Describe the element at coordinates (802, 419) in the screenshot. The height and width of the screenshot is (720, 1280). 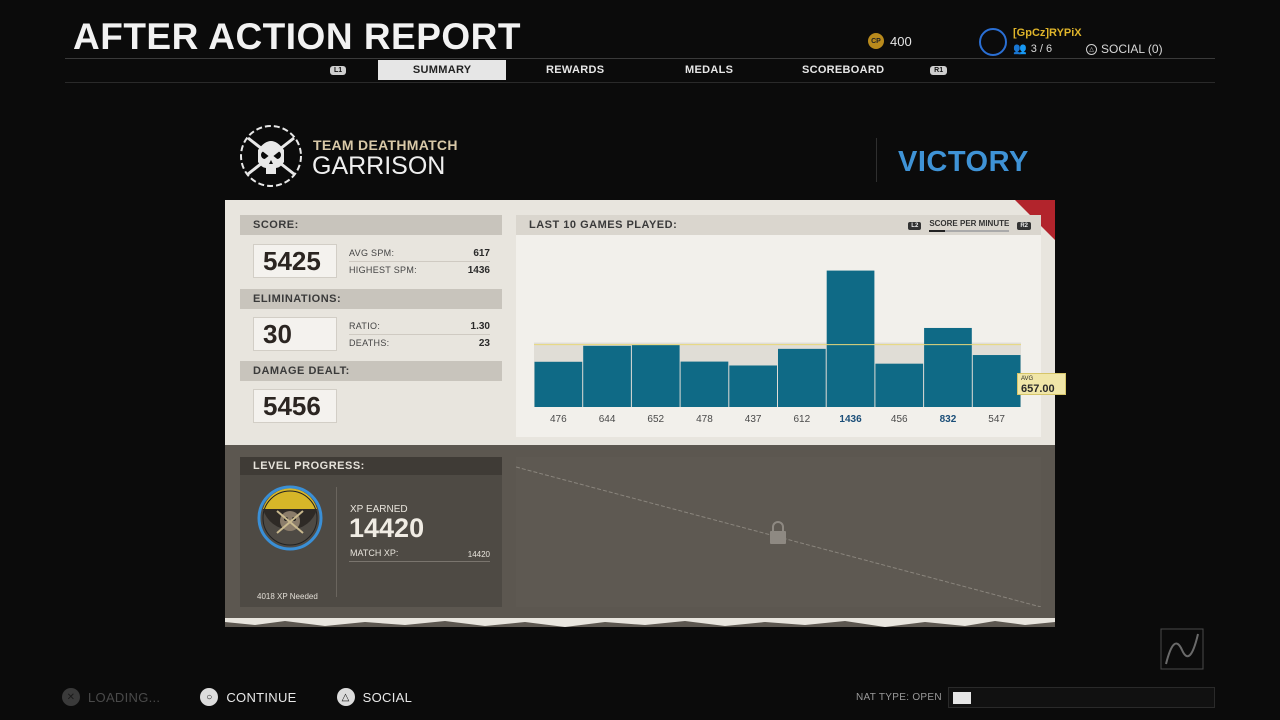
I see `chart-bar-label: 612` at that location.